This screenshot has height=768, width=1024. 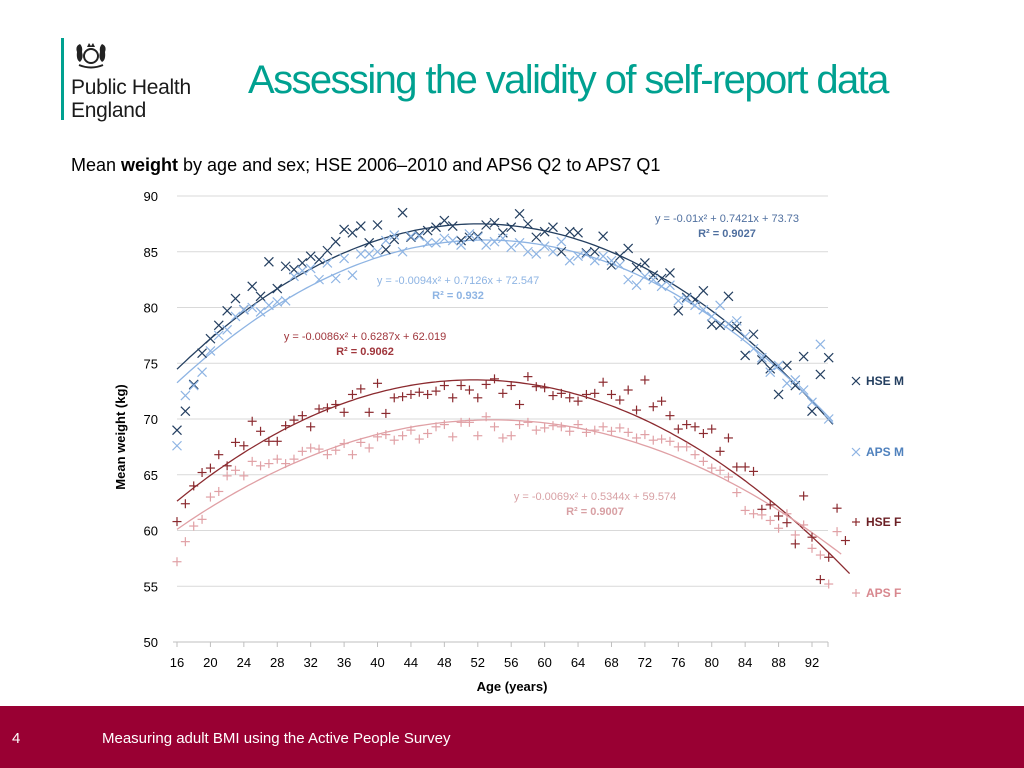 What do you see at coordinates (478, 662) in the screenshot?
I see `x-tick-label: 52` at bounding box center [478, 662].